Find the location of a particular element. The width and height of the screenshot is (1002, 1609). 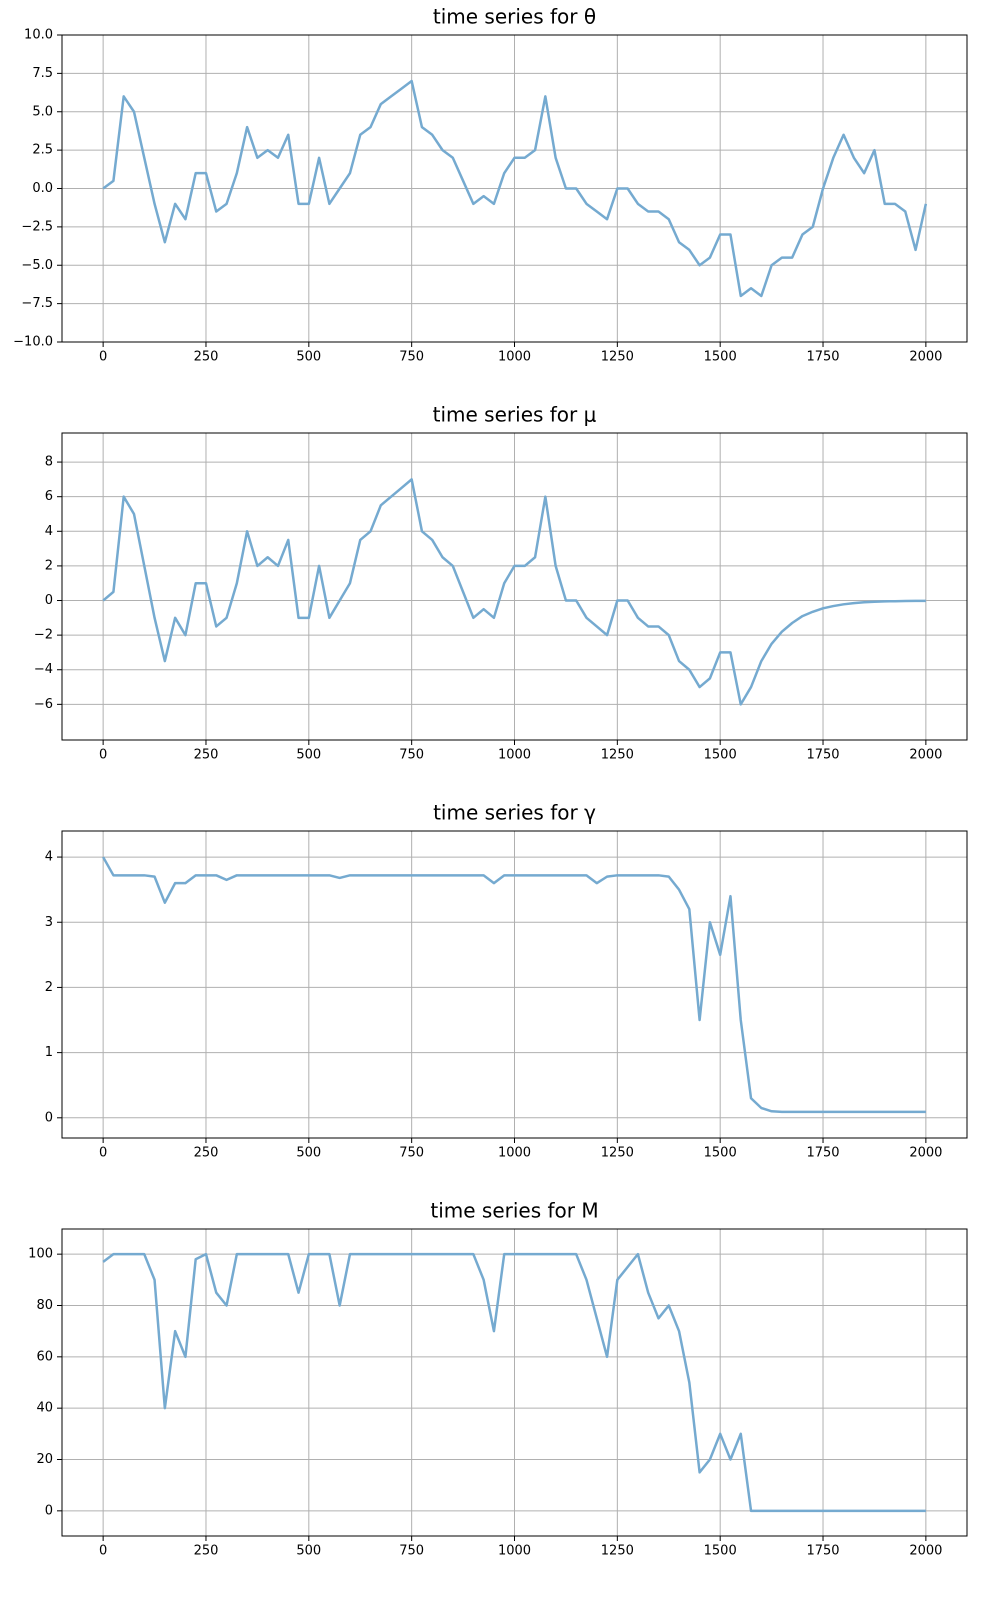

y-tick-label: 20 is located at coordinates (44, 1459).